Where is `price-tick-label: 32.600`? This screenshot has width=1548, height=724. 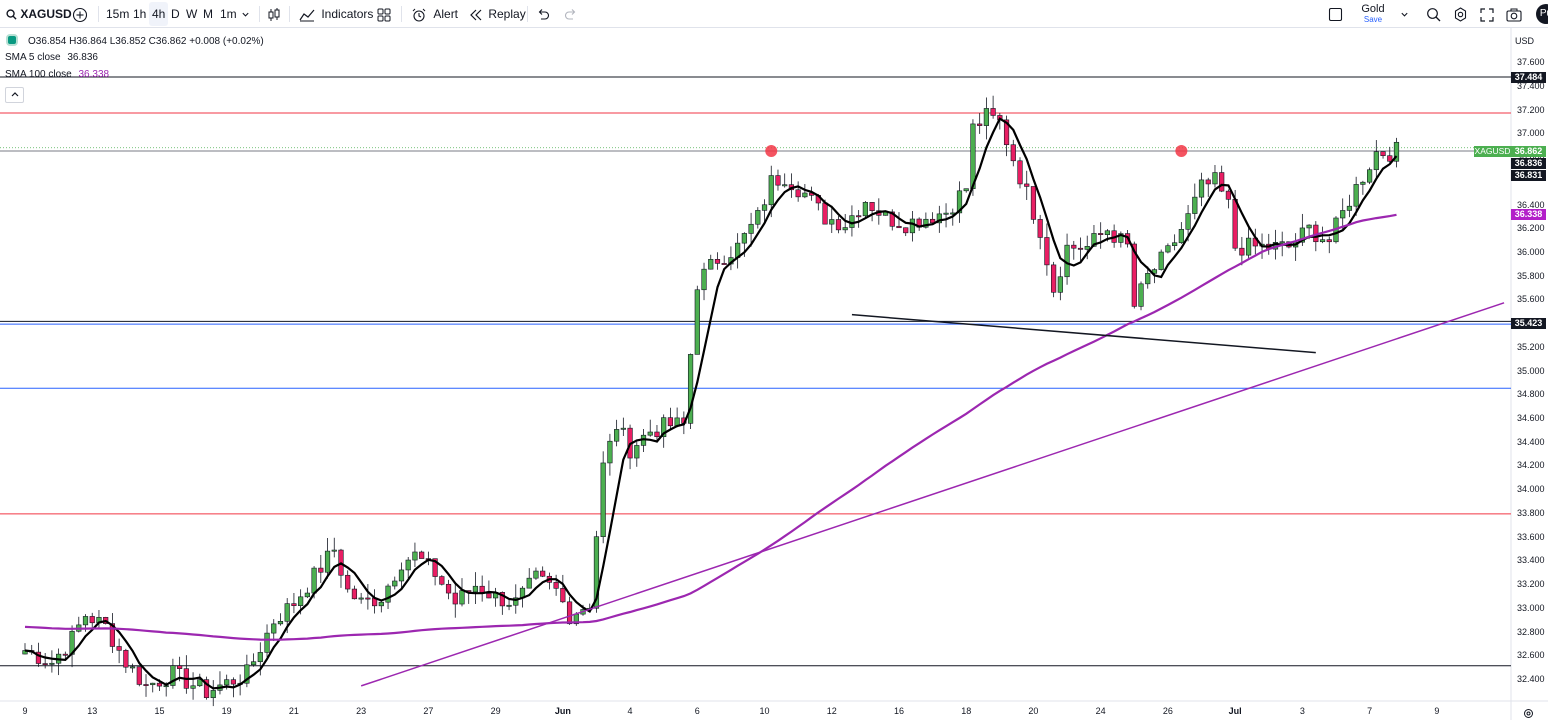
price-tick-label: 32.600 is located at coordinates (1531, 655).